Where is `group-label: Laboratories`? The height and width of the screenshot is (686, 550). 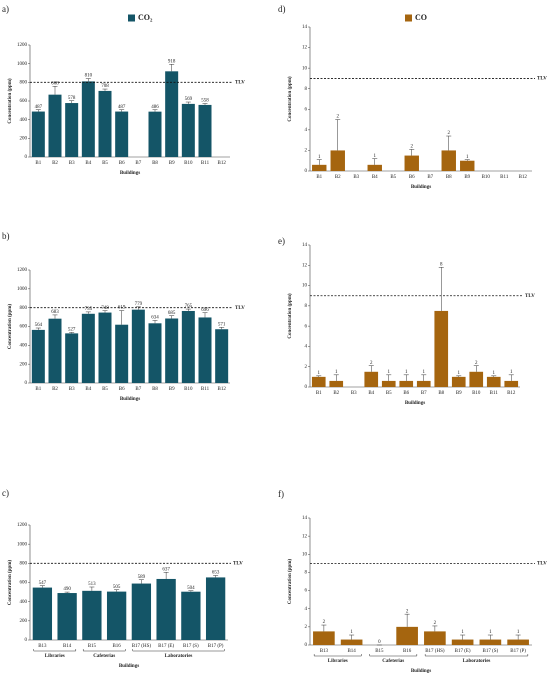
group-label: Laboratories is located at coordinates (179, 656).